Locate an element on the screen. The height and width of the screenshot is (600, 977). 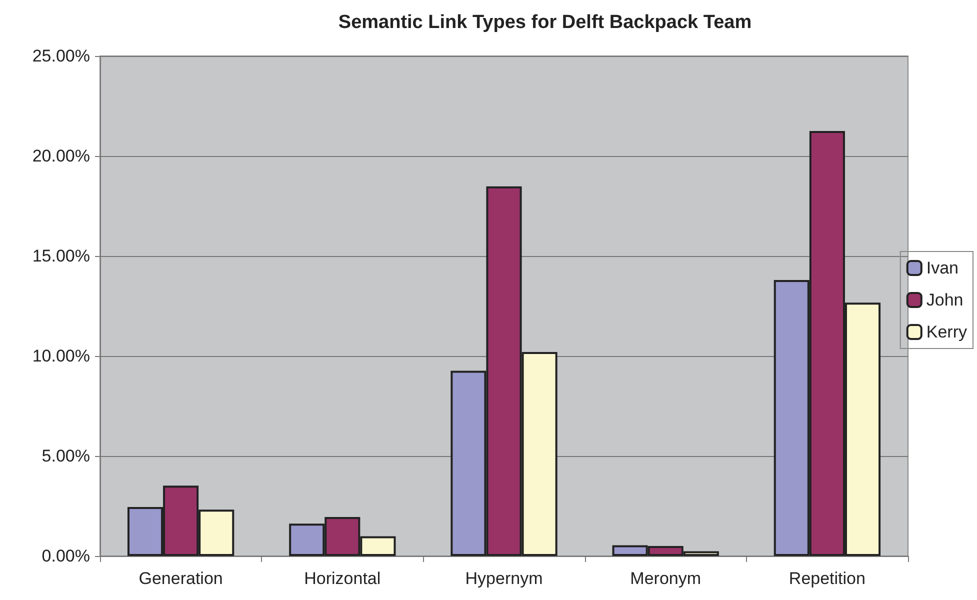
y-tick-label: 0.00% is located at coordinates (66, 556).